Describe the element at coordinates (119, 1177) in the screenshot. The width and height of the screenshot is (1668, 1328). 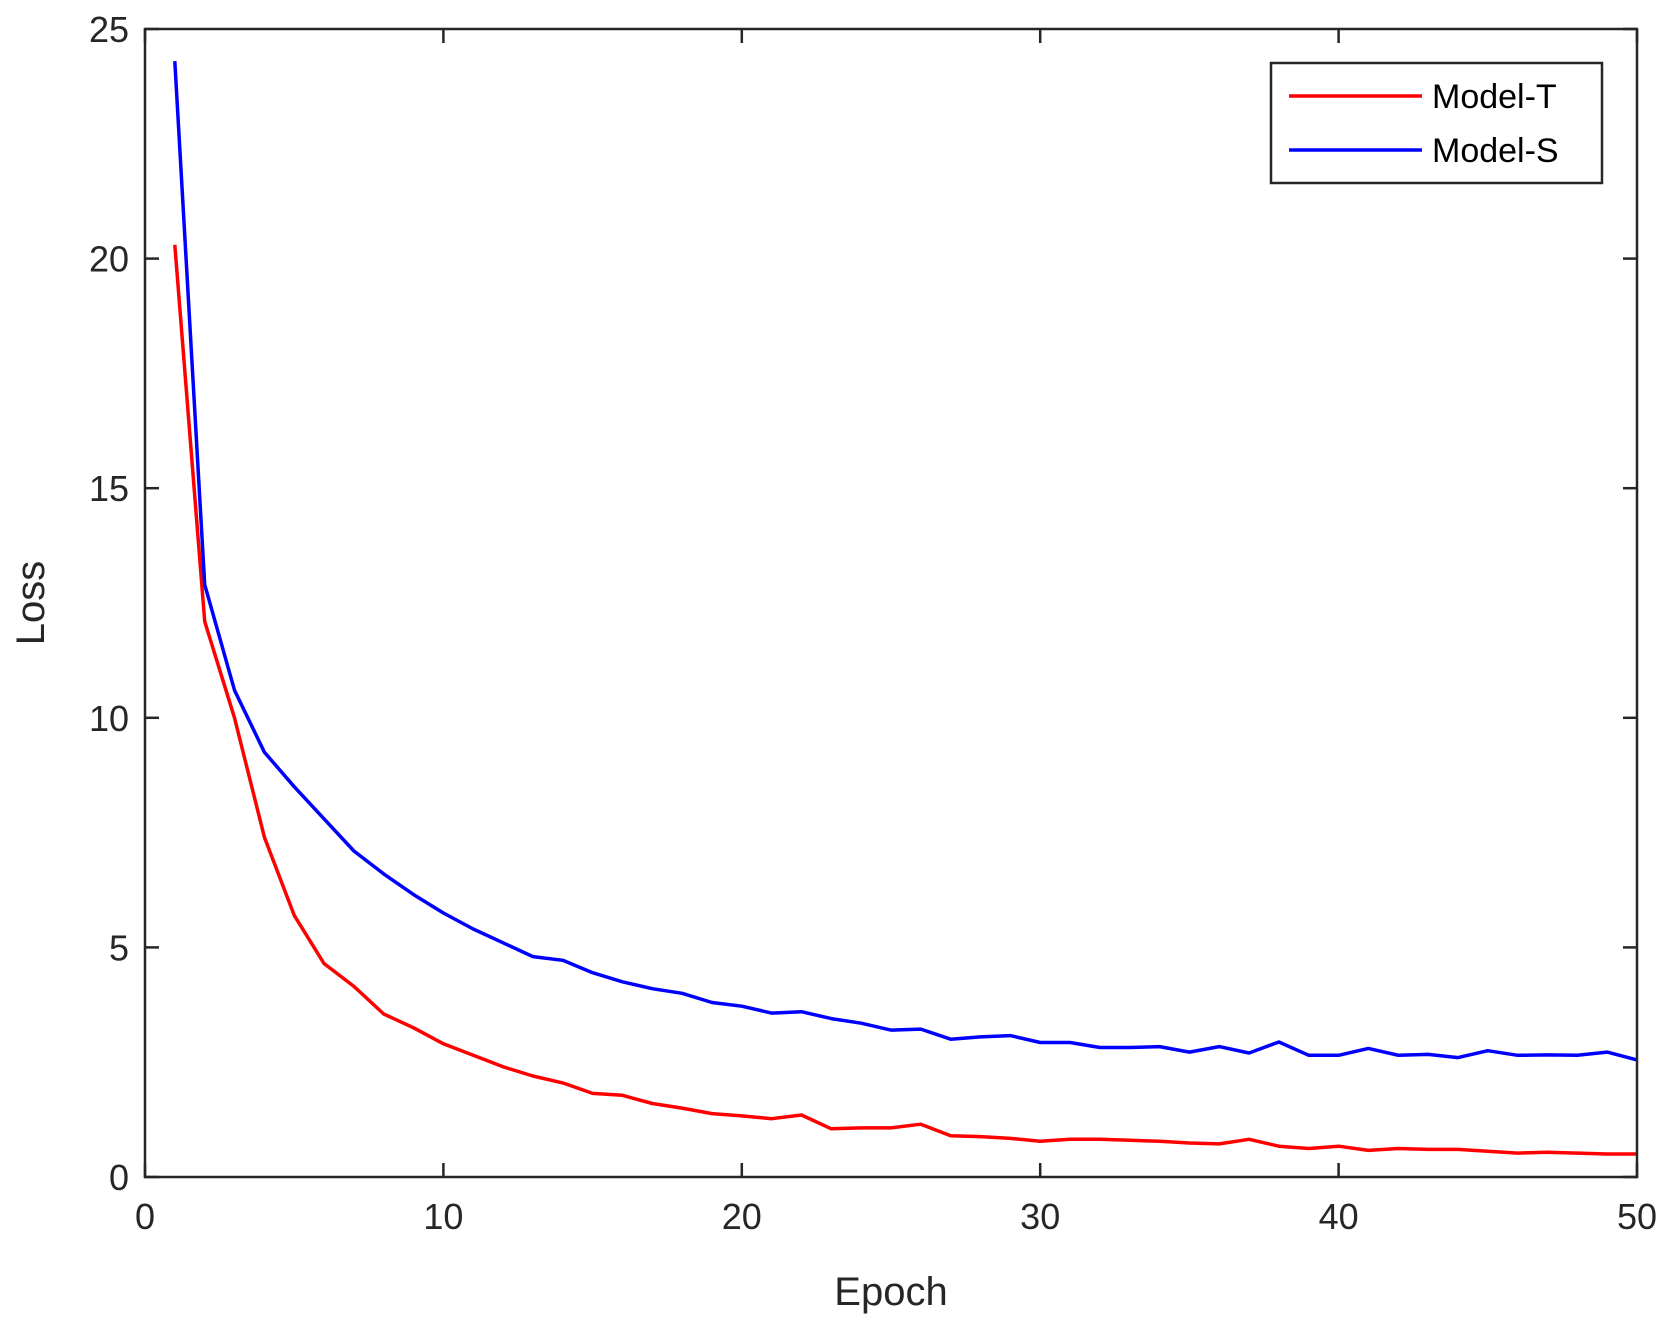
I see `y-tick-label: 0` at that location.